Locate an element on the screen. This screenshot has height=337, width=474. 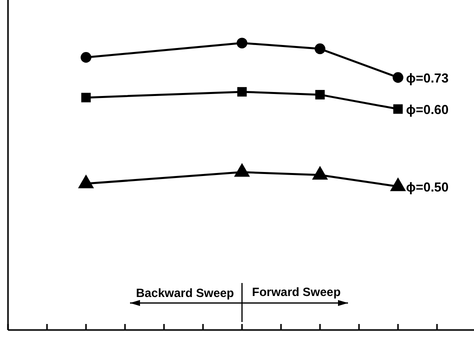
series-label: ϕ=0.73 is located at coordinates (427, 78).